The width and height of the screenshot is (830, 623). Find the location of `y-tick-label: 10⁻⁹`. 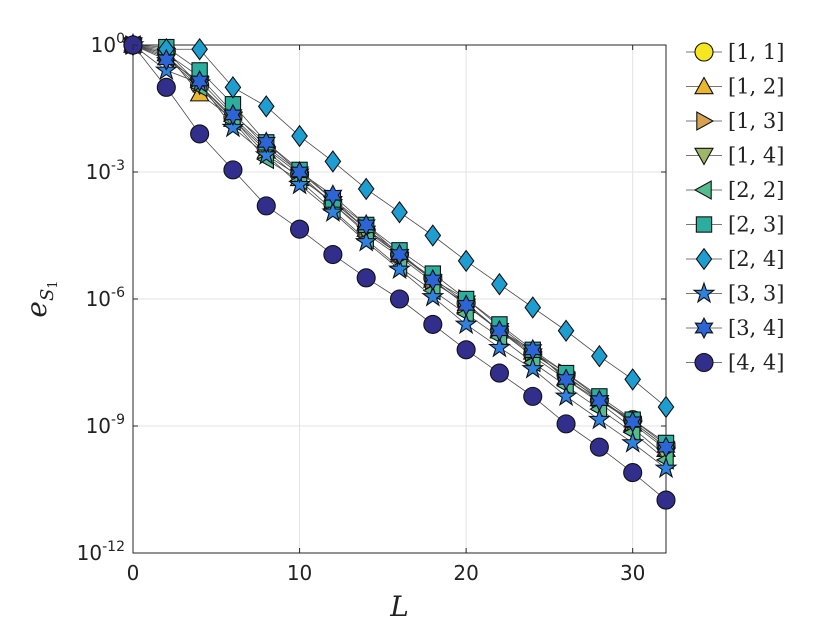

y-tick-label: 10⁻⁹ is located at coordinates (105, 425).